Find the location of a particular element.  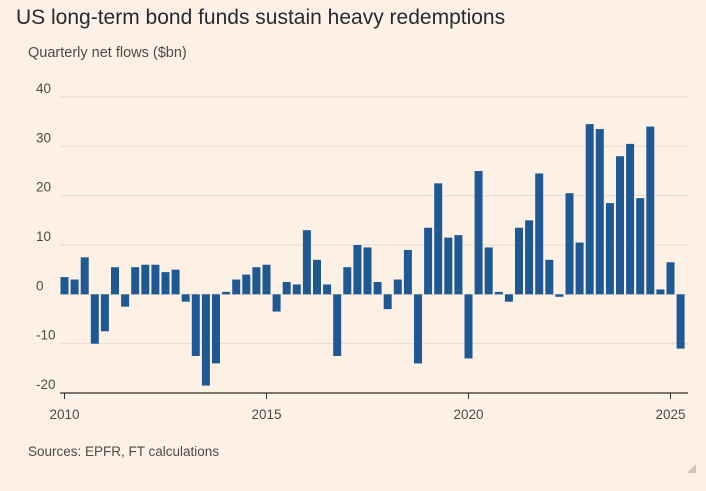

y-tick-label: -10 is located at coordinates (46, 335).